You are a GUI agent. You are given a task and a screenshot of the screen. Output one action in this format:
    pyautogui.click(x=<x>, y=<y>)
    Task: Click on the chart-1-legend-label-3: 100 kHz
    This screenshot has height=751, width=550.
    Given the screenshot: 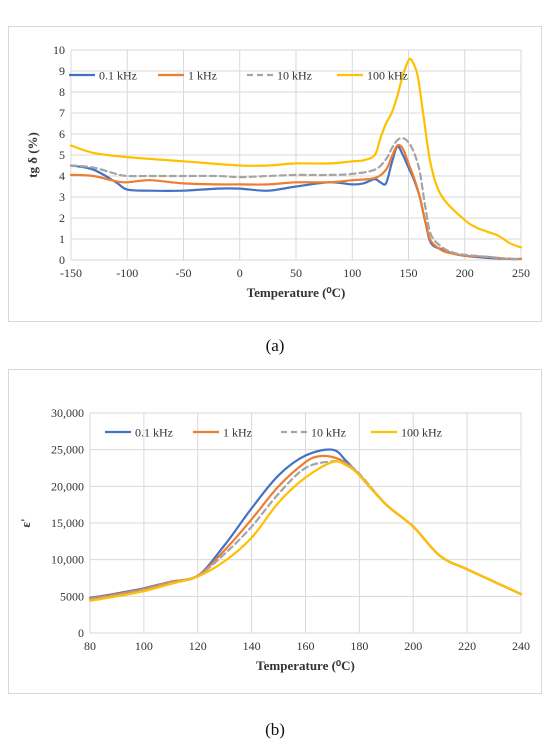 What is the action you would take?
    pyautogui.click(x=421, y=433)
    